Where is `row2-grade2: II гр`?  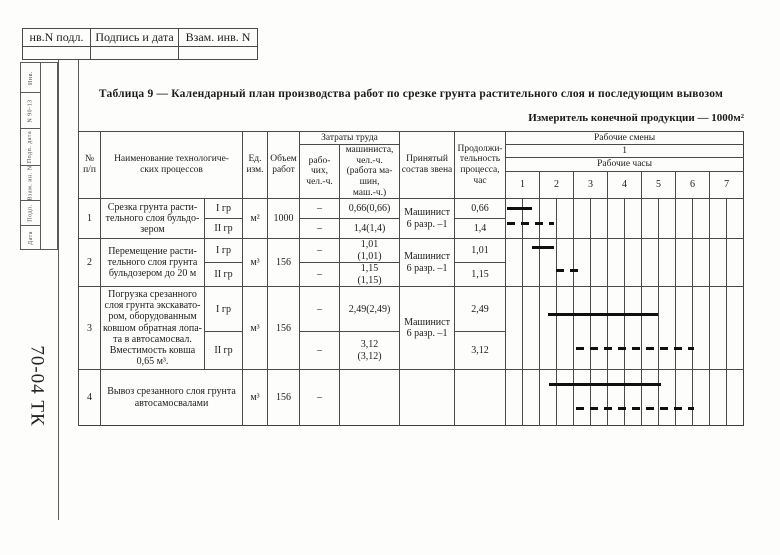 row2-grade2: II гр is located at coordinates (223, 274).